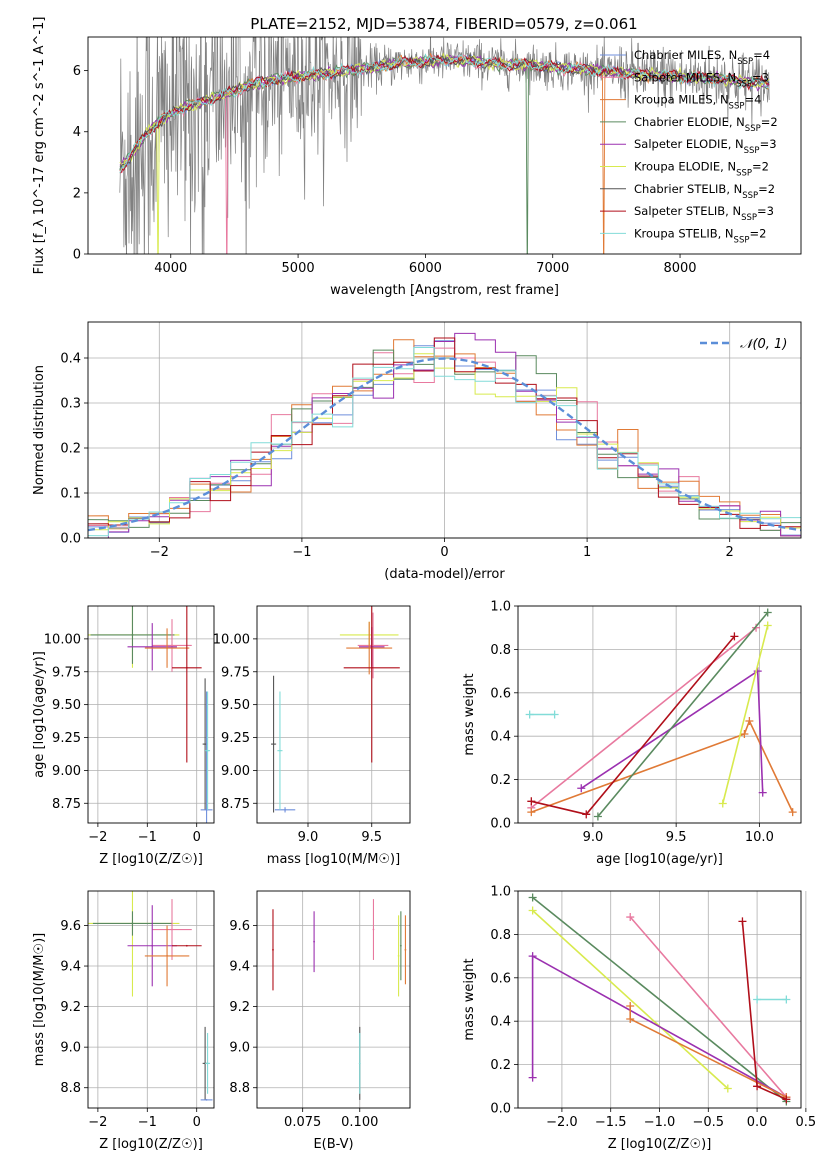  Describe the element at coordinates (702, 57) in the screenshot. I see `legend-label: Chabrier MILES, NSSP=4` at that location.